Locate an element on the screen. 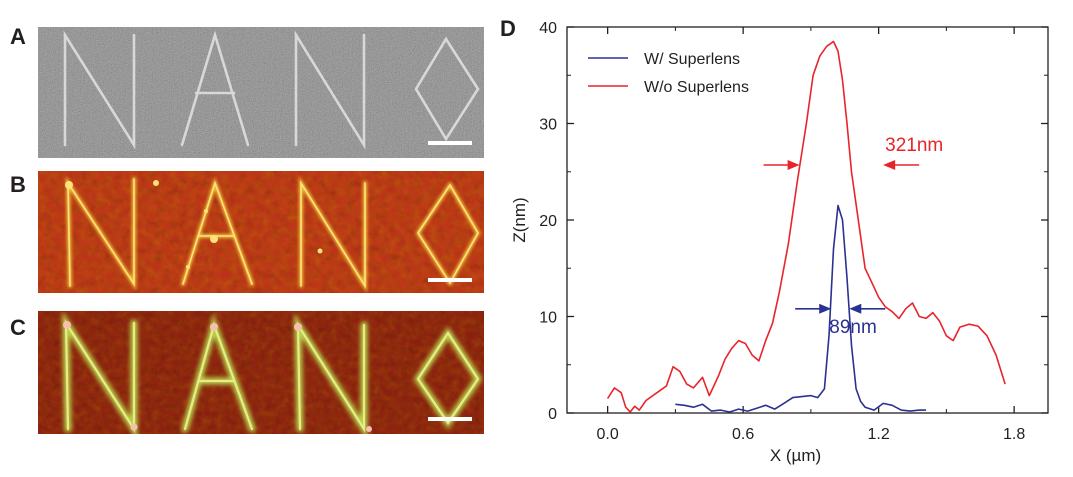 The image size is (1073, 477). y-tick-label: 40 is located at coordinates (548, 28).